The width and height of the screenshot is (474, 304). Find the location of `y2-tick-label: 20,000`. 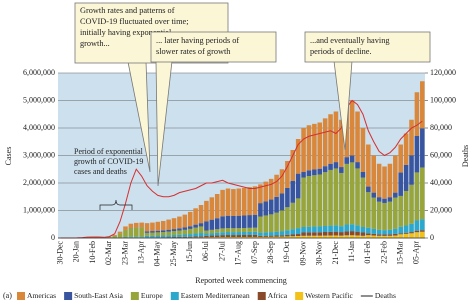

y2-tick-label: 20,000 is located at coordinates (441, 209).